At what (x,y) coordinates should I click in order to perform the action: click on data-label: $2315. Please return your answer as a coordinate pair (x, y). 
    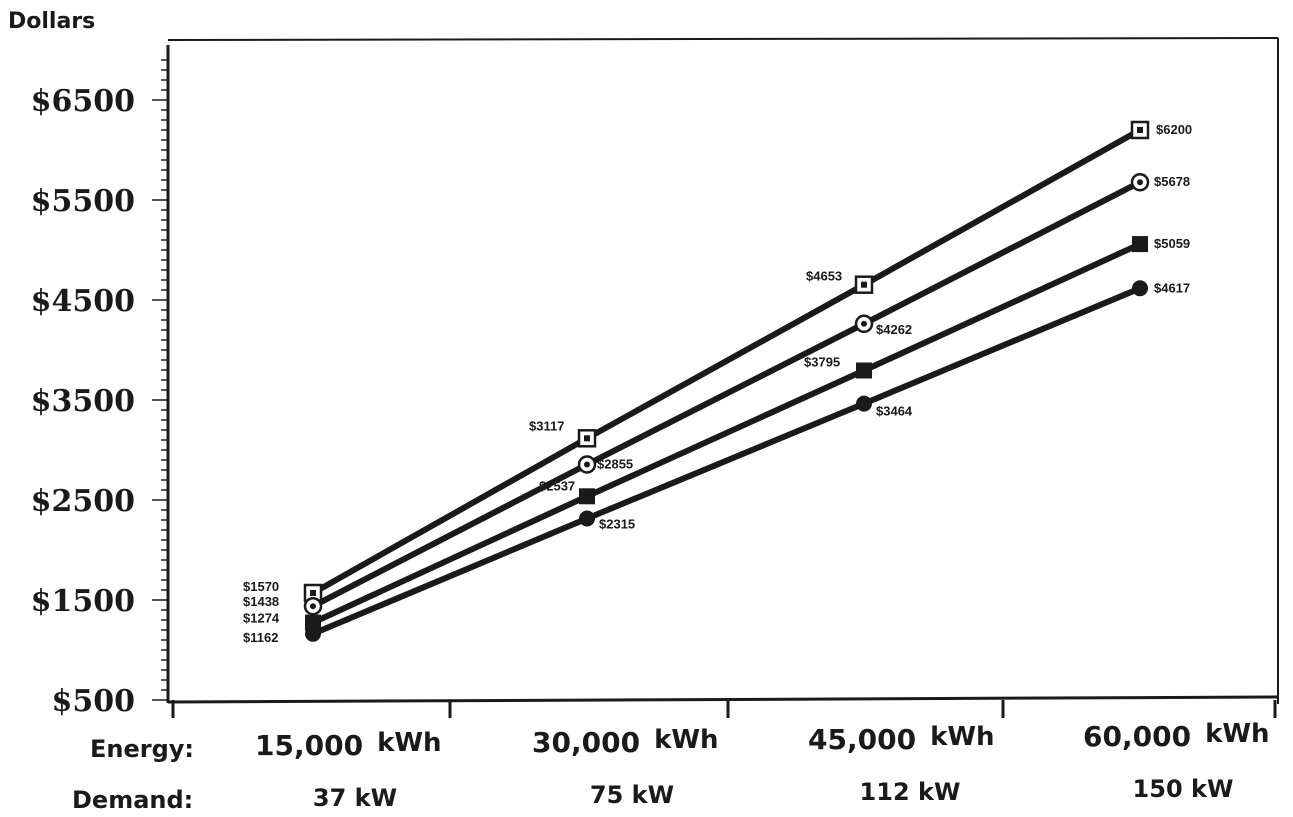
    Looking at the image, I should click on (617, 524).